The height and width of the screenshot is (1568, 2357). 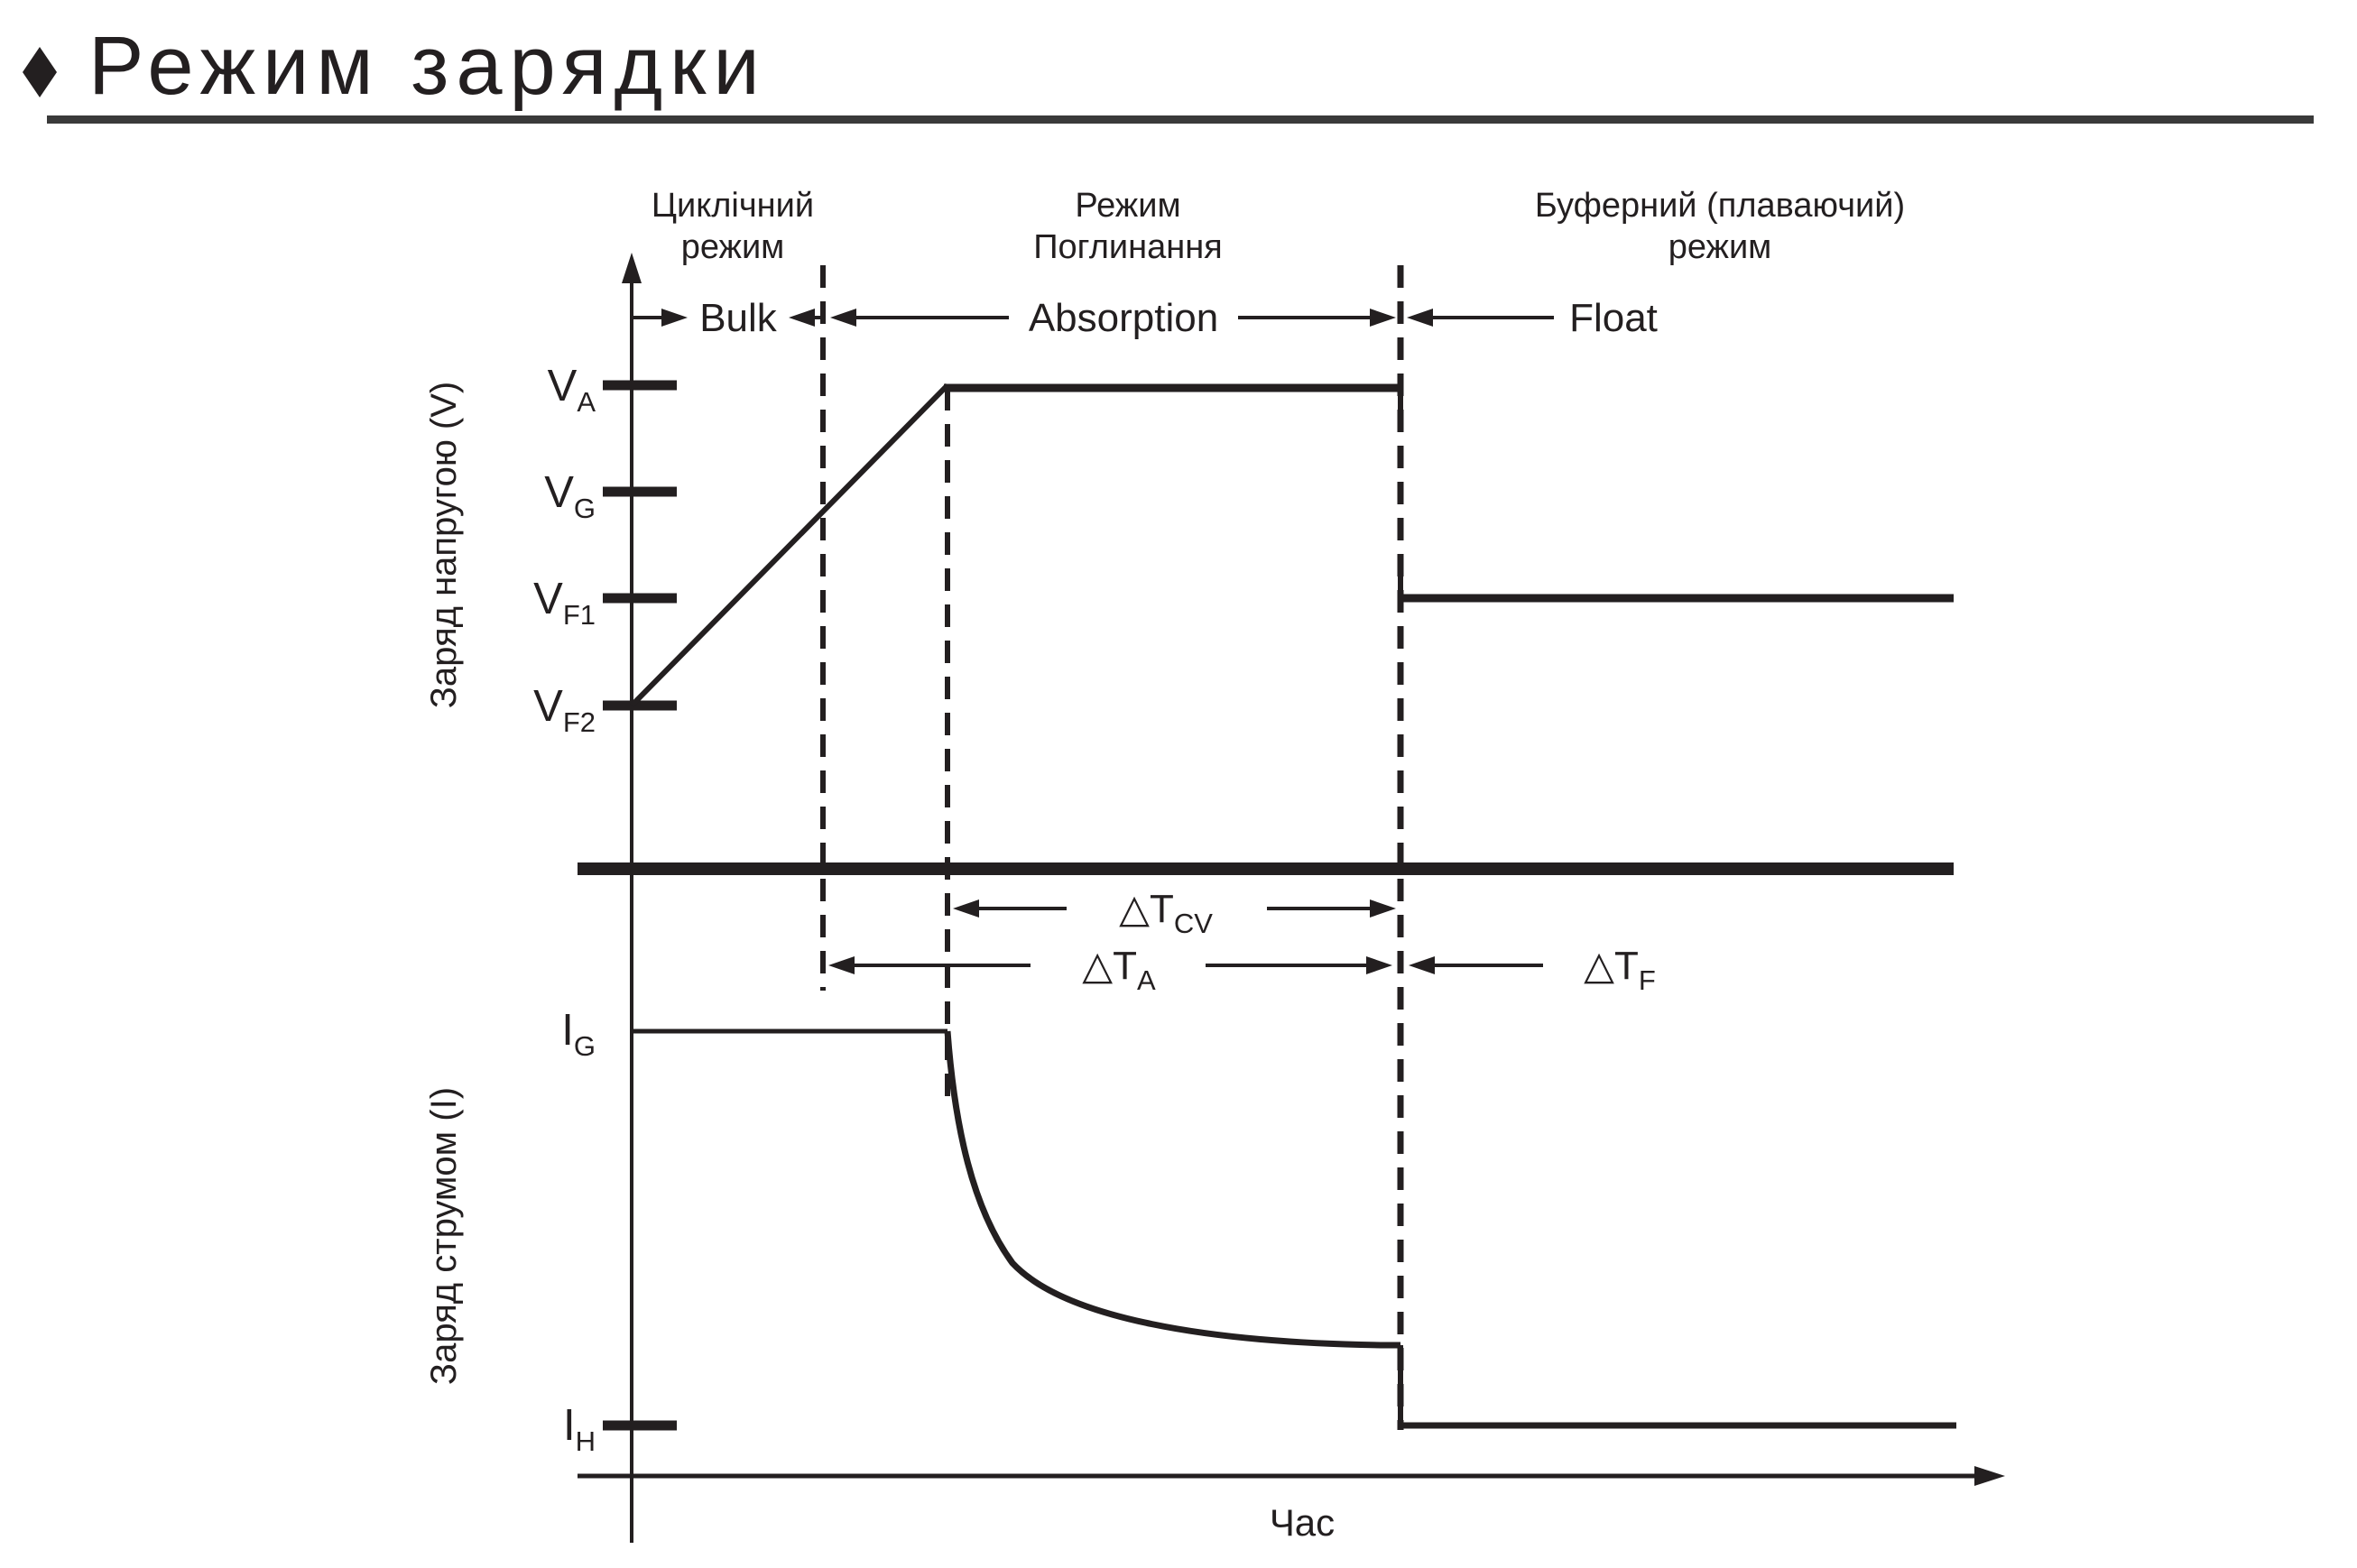 I want to click on page-title: Режим зарядки, so click(x=427, y=66).